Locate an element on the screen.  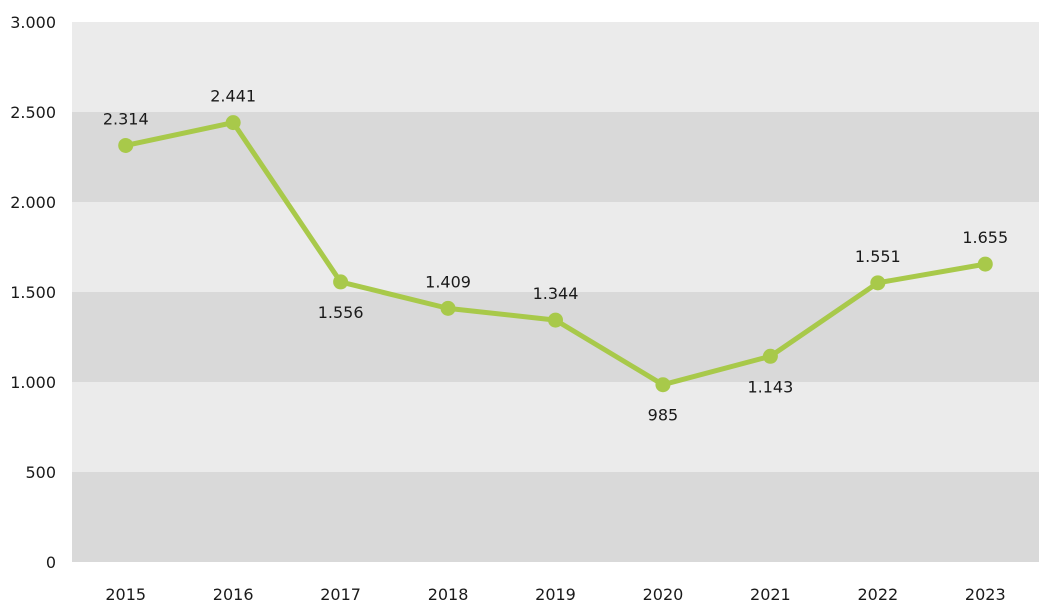
data-label: 1.409 is located at coordinates (448, 281).